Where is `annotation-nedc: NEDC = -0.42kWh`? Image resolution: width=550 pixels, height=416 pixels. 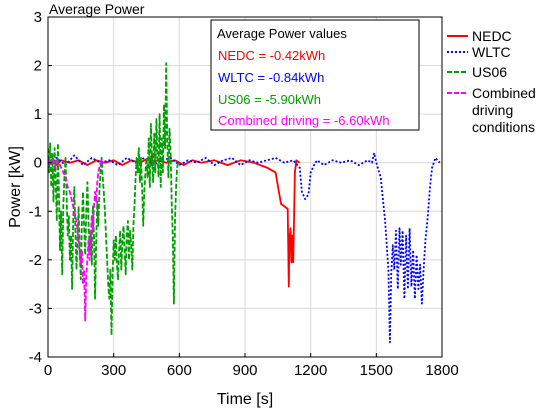
annotation-nedc: NEDC = -0.42kWh is located at coordinates (271, 55).